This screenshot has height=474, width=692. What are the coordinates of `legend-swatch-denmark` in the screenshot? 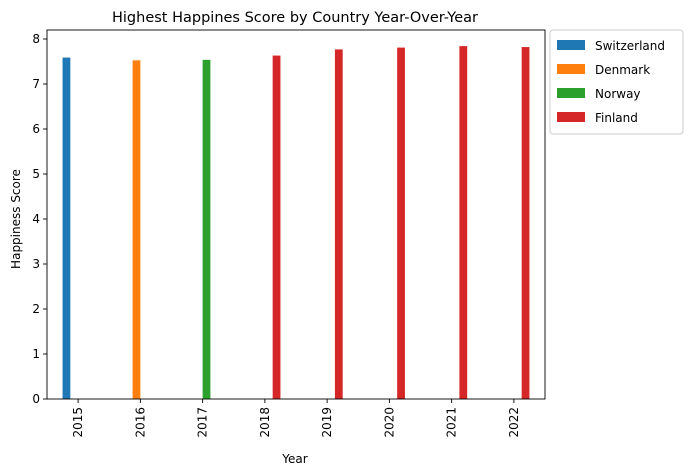 It's located at (571, 69).